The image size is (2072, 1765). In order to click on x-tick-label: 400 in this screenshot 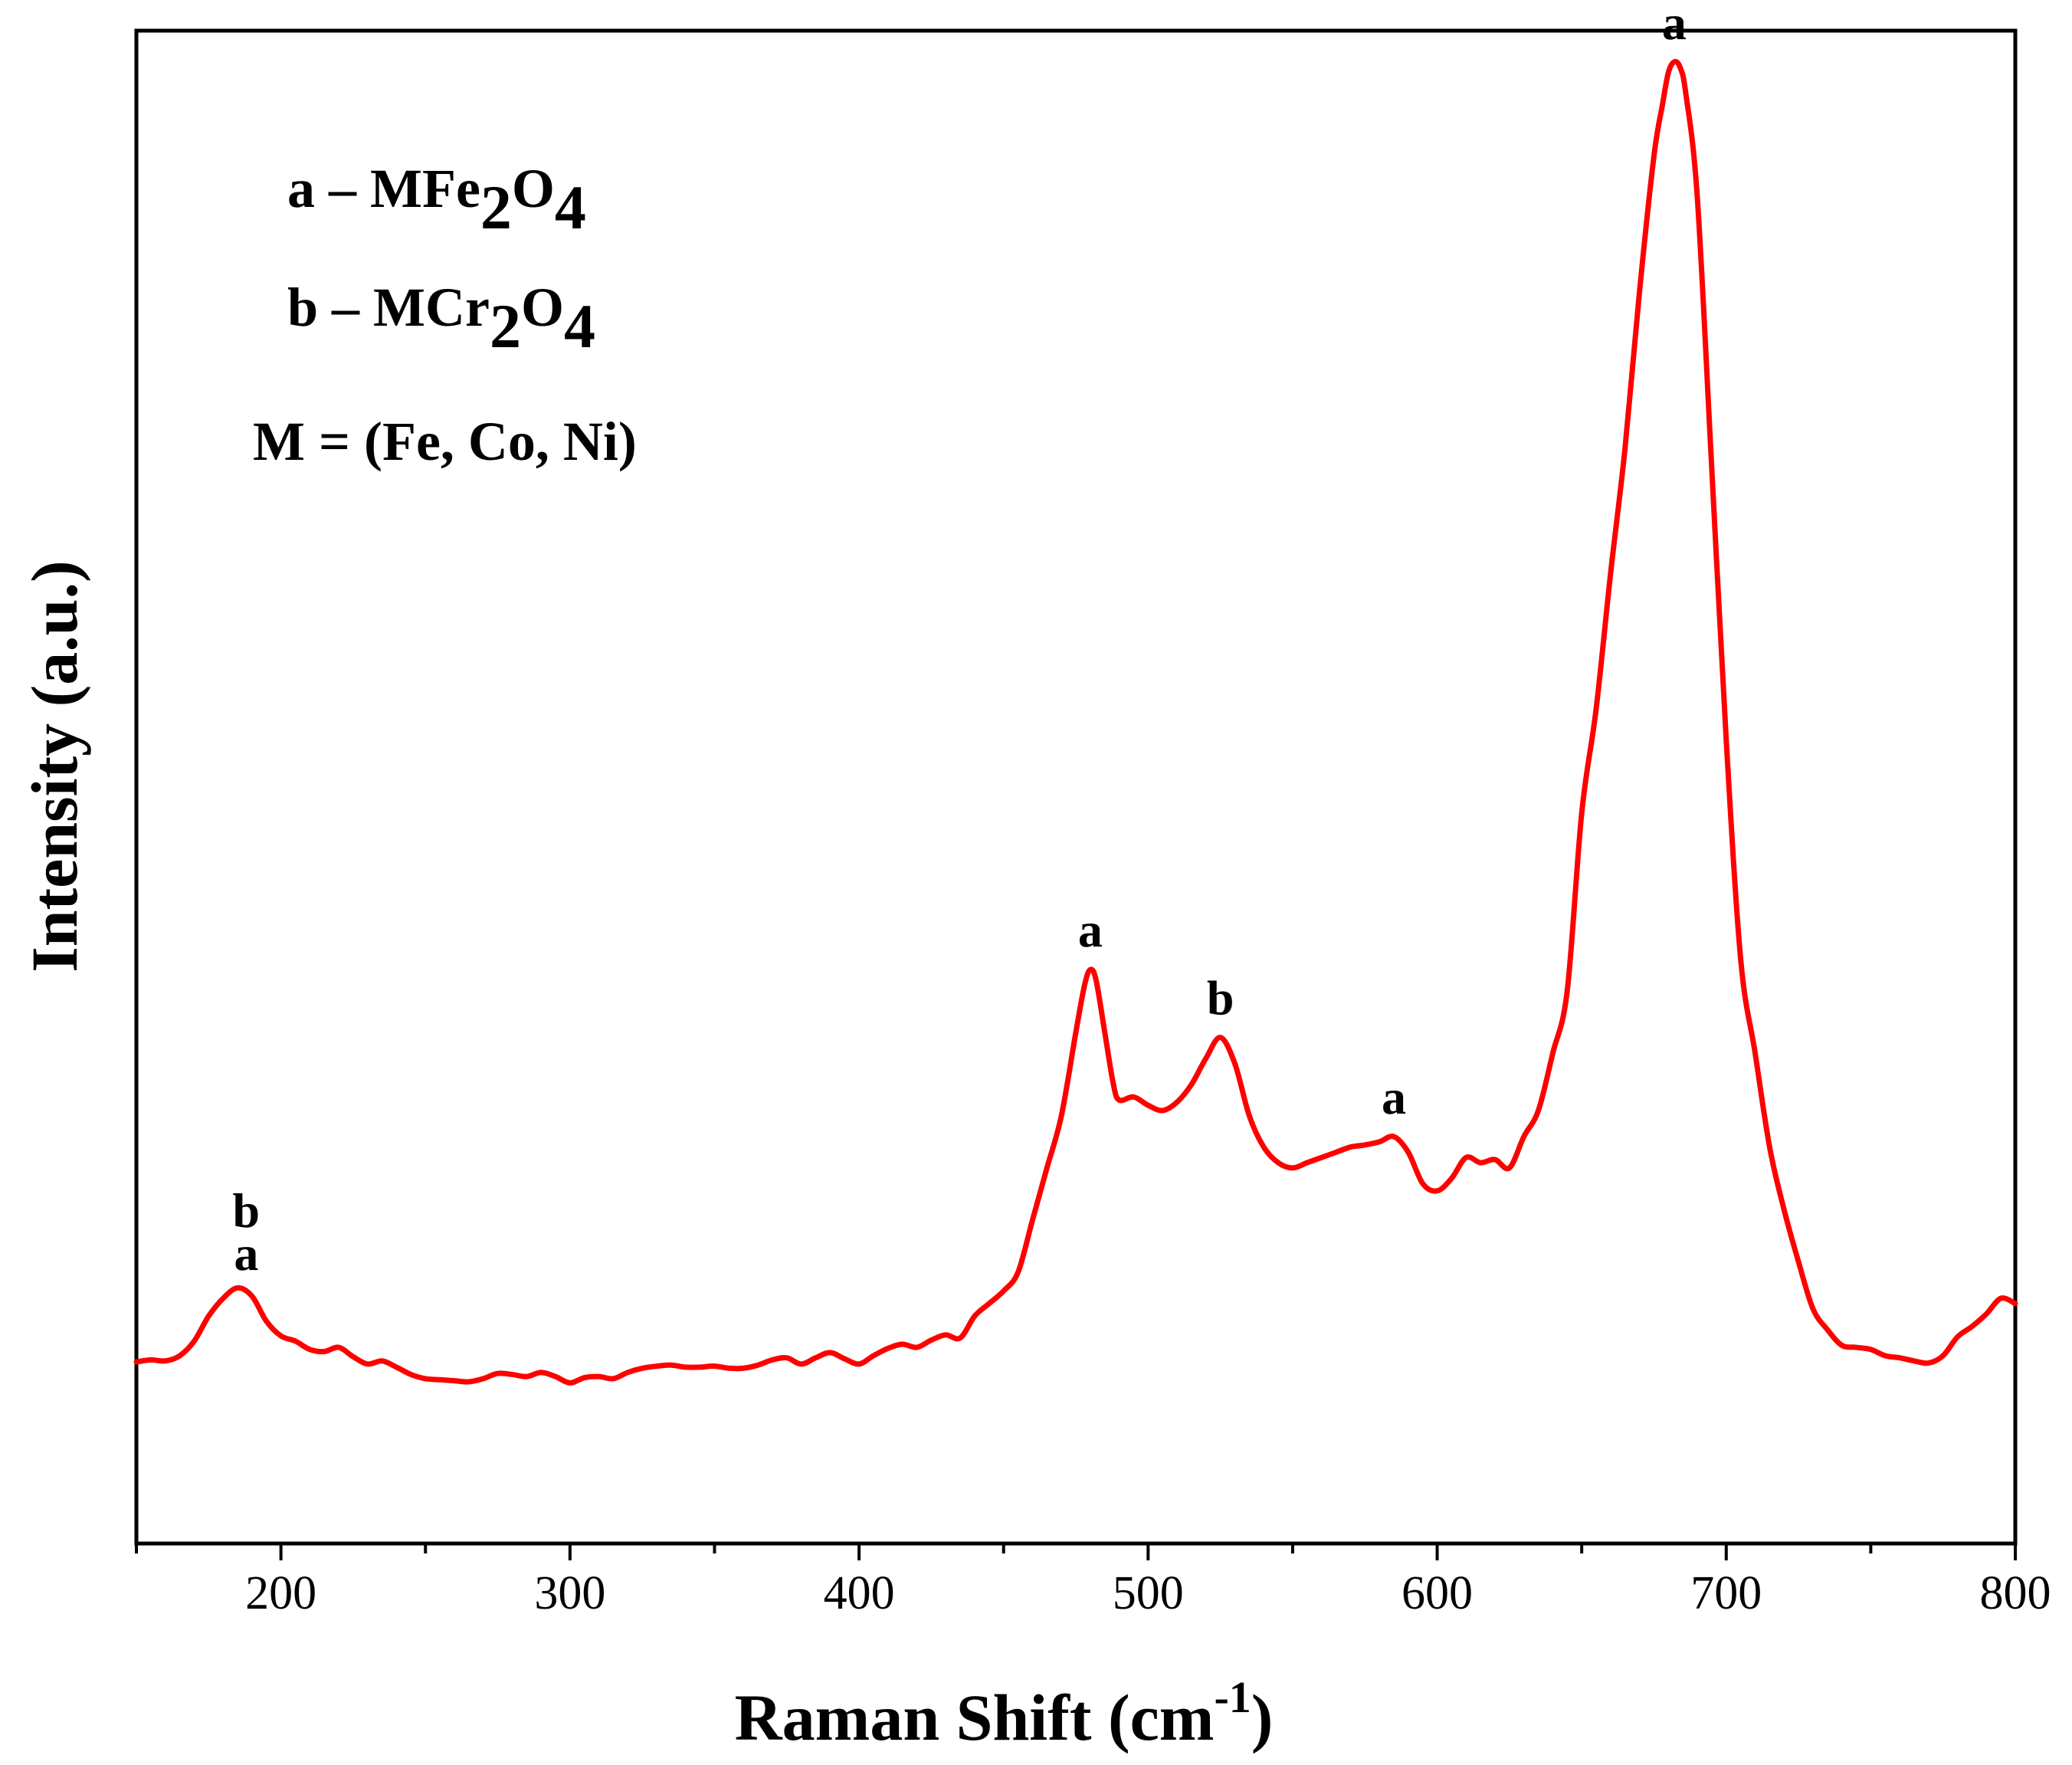, I will do `click(860, 1593)`.